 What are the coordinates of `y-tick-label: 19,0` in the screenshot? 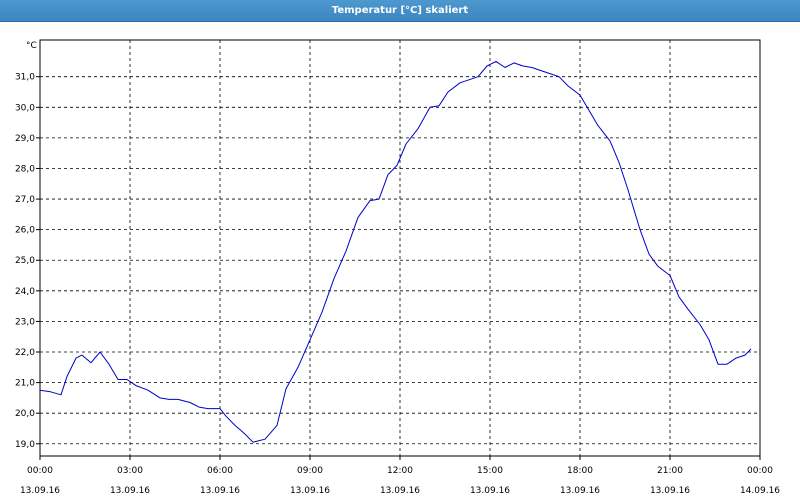 It's located at (25, 445).